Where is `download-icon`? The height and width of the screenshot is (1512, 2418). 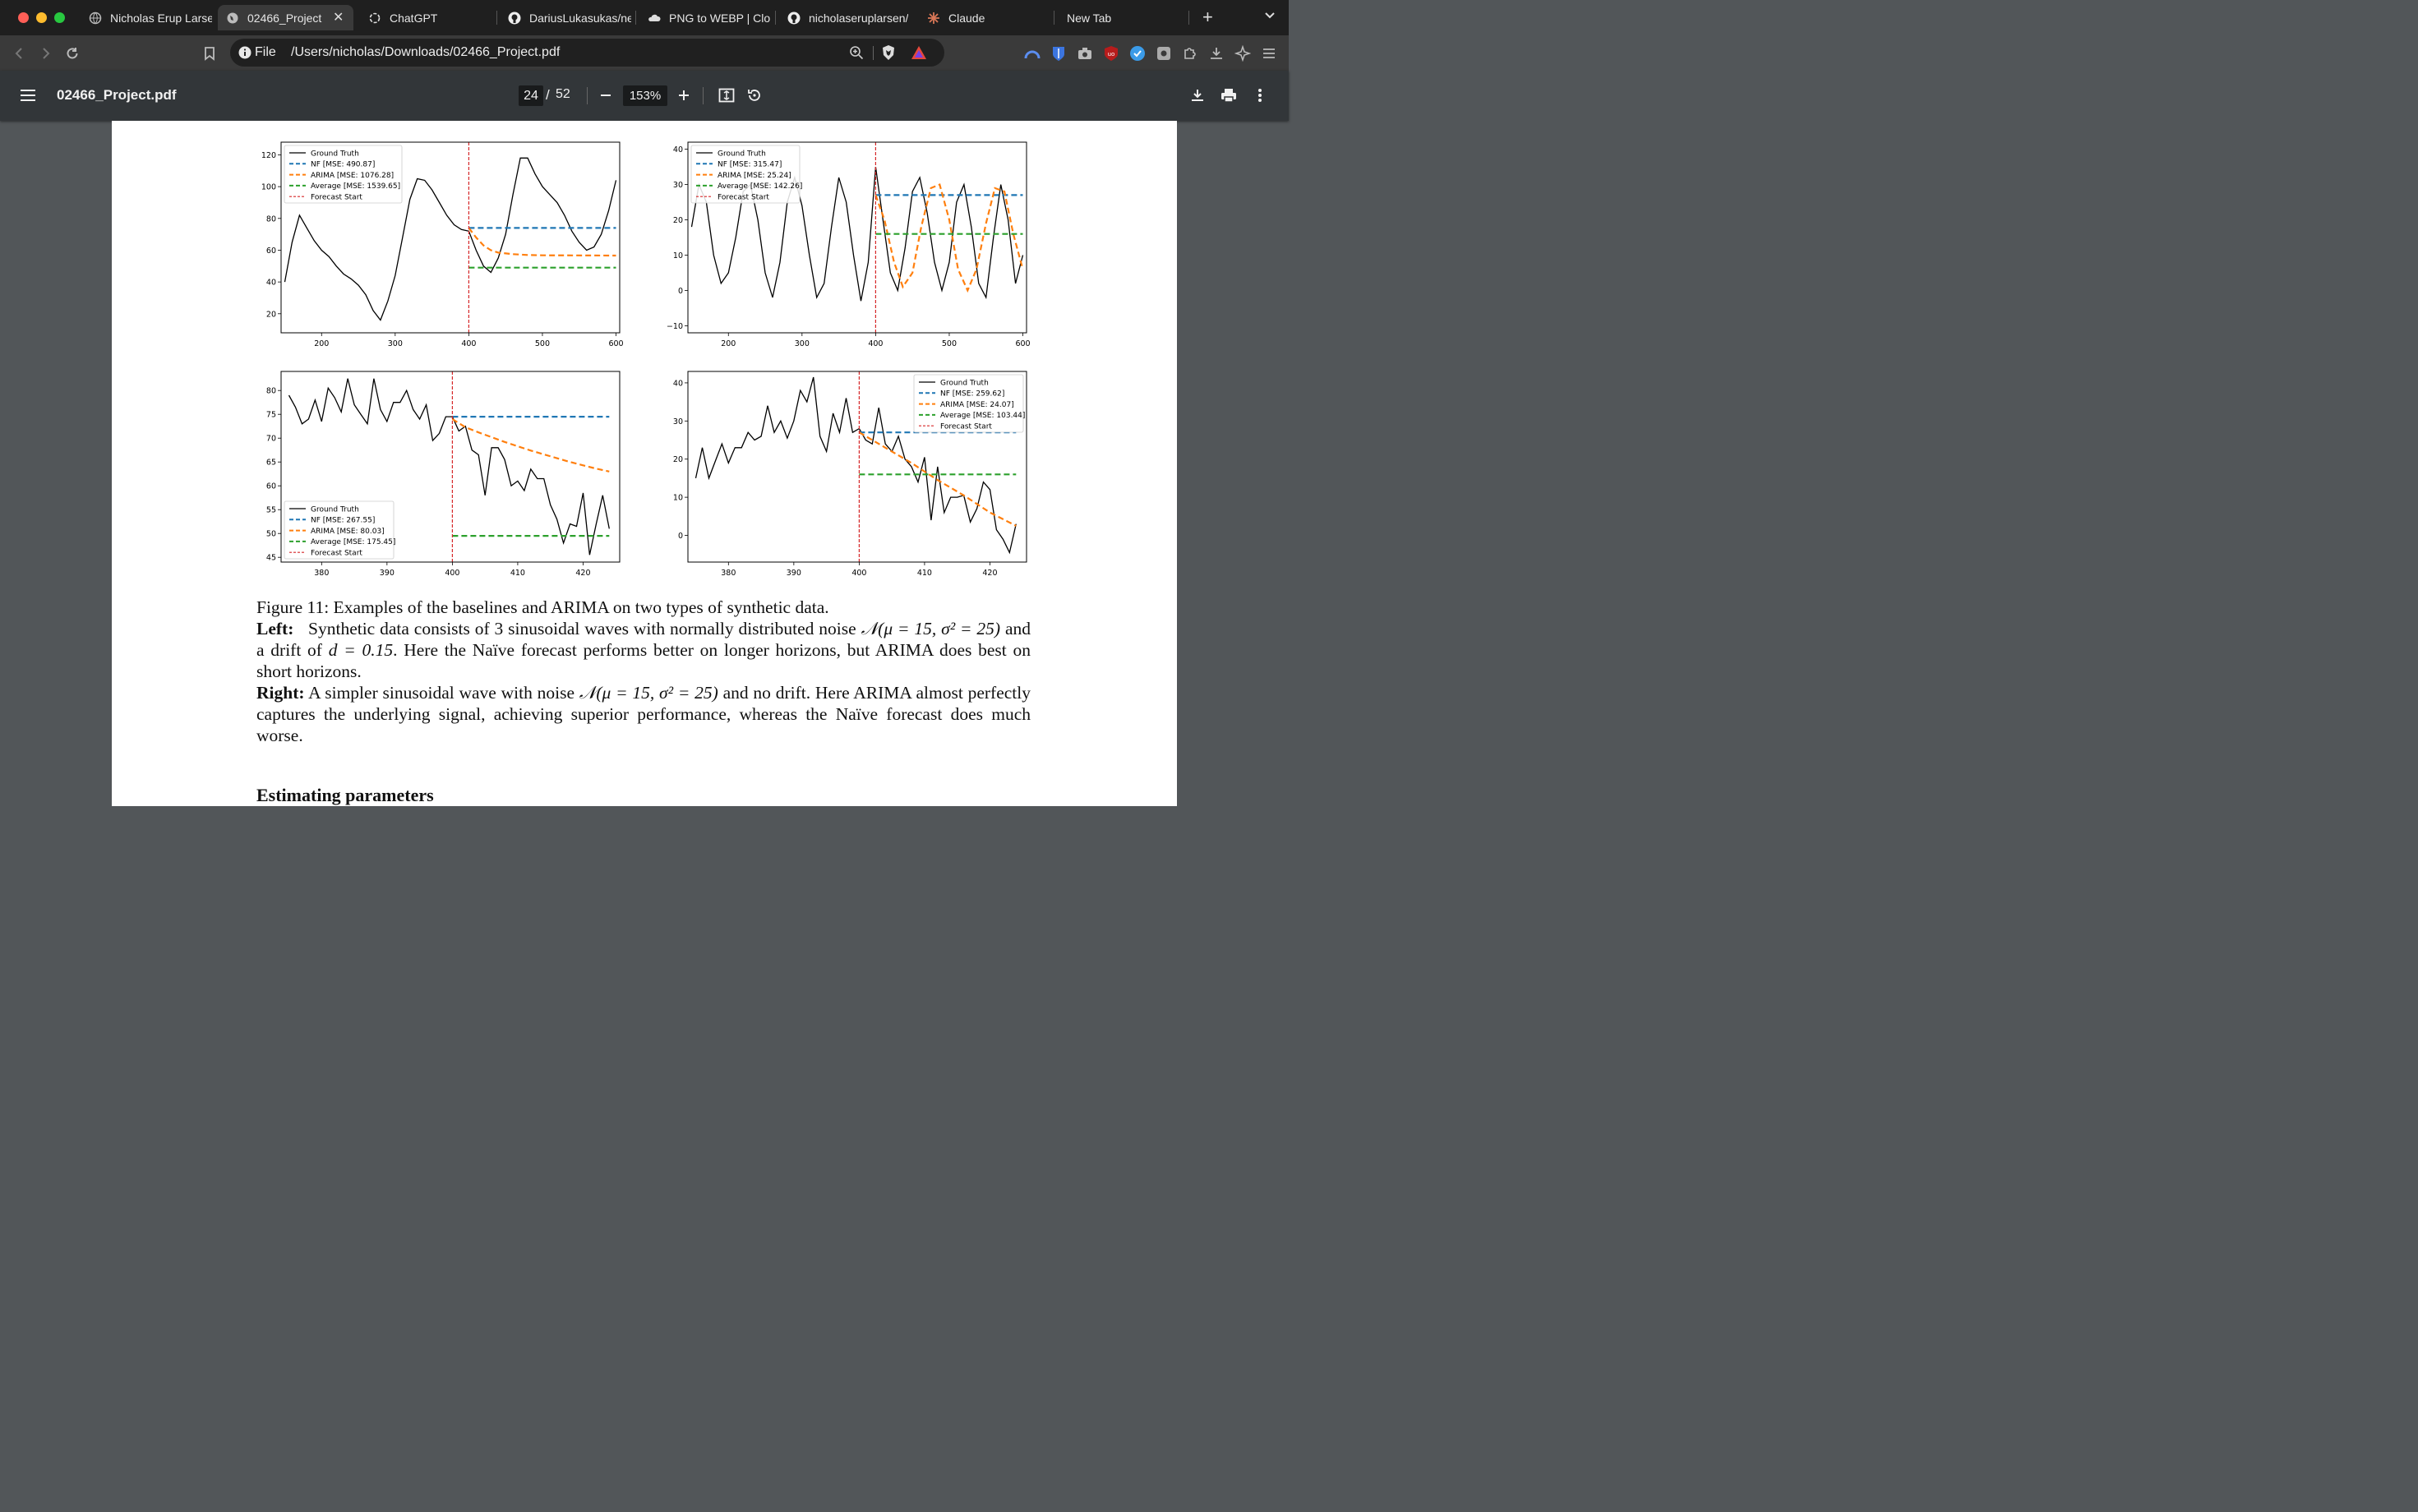
download-icon is located at coordinates (1197, 95).